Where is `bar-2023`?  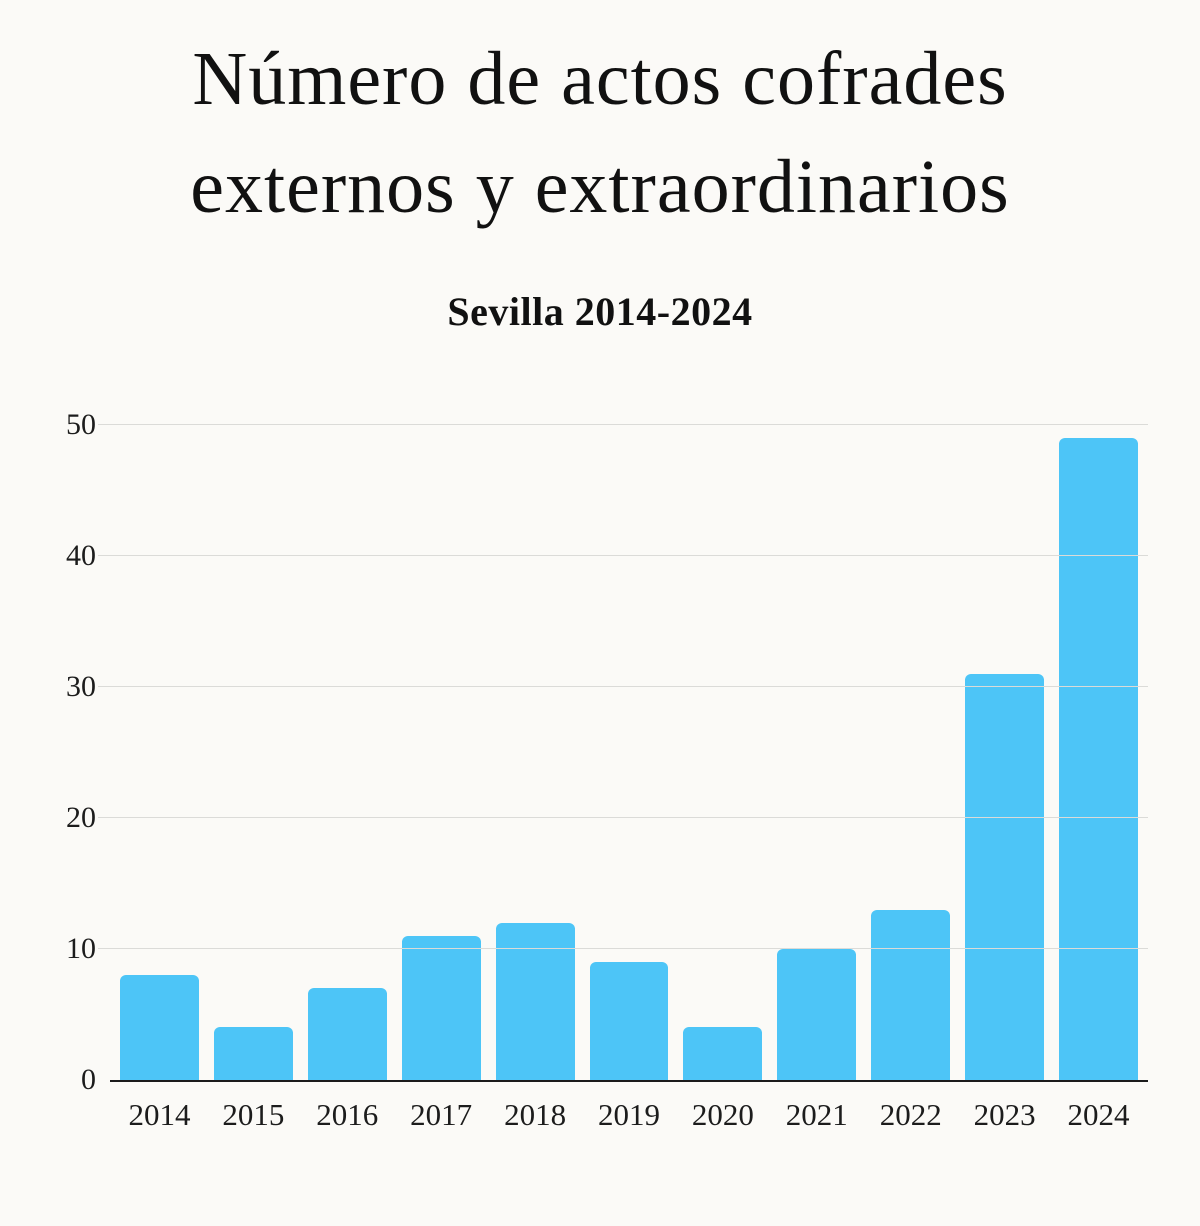 bar-2023 is located at coordinates (1005, 876).